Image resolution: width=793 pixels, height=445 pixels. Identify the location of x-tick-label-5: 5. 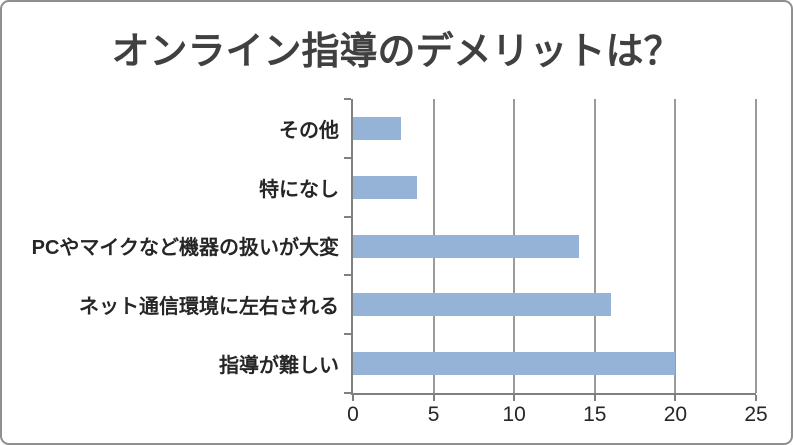
(433, 414).